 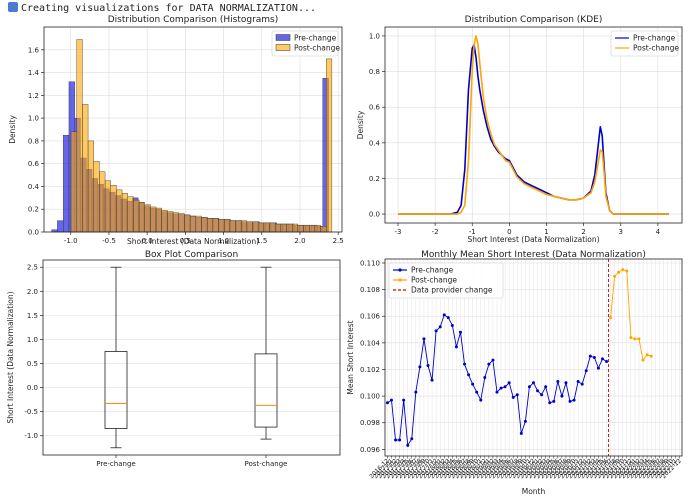 What do you see at coordinates (370, 263) in the screenshot?
I see `y-tick-label: 0.110` at bounding box center [370, 263].